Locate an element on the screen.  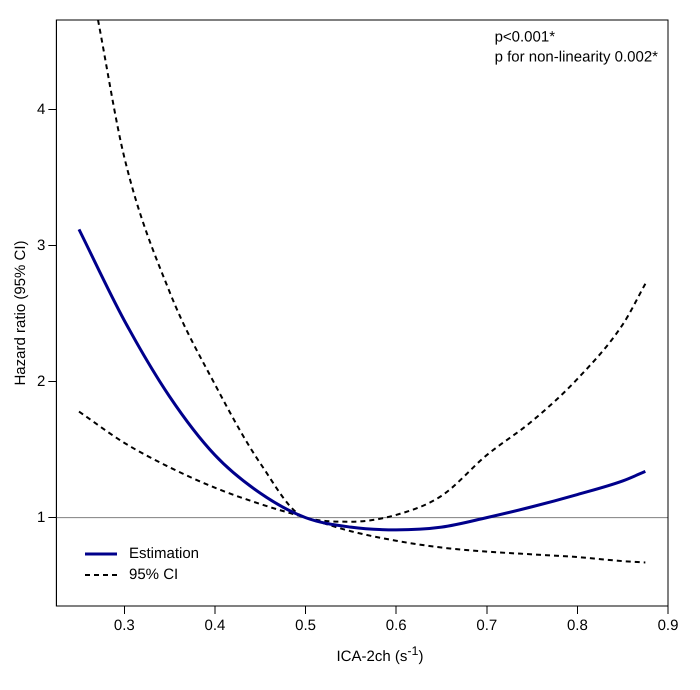
x-tick-label: 0.5 is located at coordinates (305, 625).